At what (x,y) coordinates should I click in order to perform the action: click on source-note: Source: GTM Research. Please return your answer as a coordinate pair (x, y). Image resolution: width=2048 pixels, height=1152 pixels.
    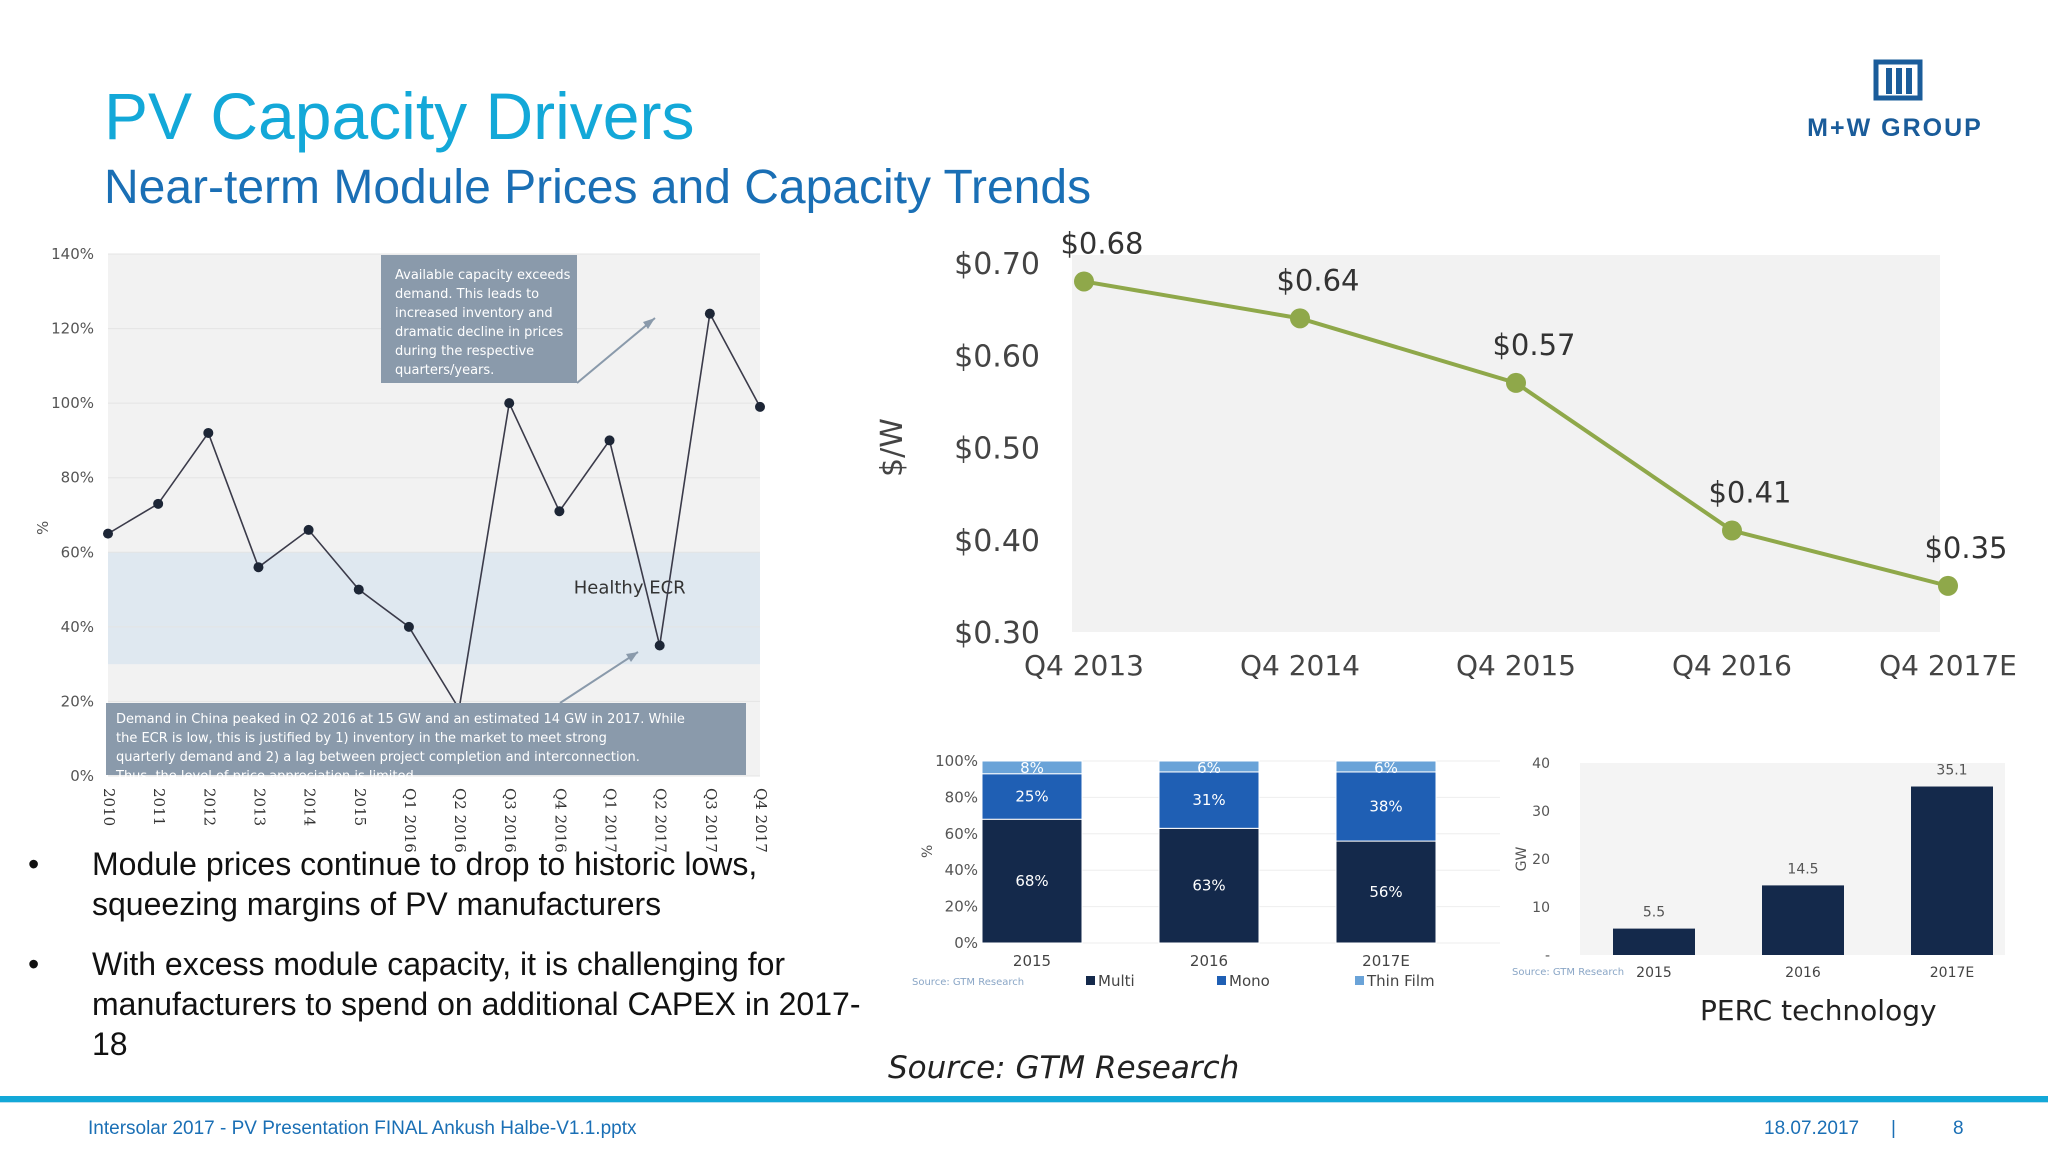
    Looking at the image, I should click on (1064, 1068).